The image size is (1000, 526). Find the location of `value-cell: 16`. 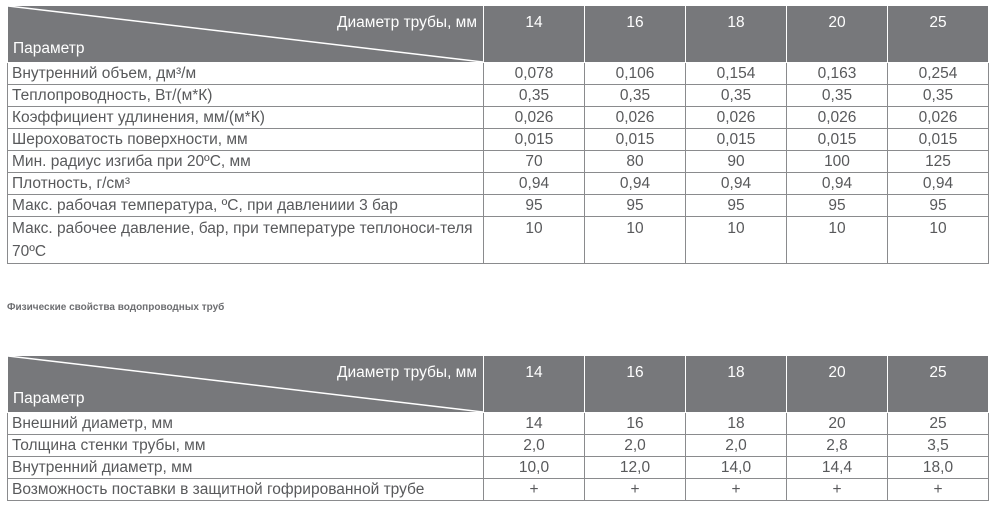

value-cell: 16 is located at coordinates (635, 423).